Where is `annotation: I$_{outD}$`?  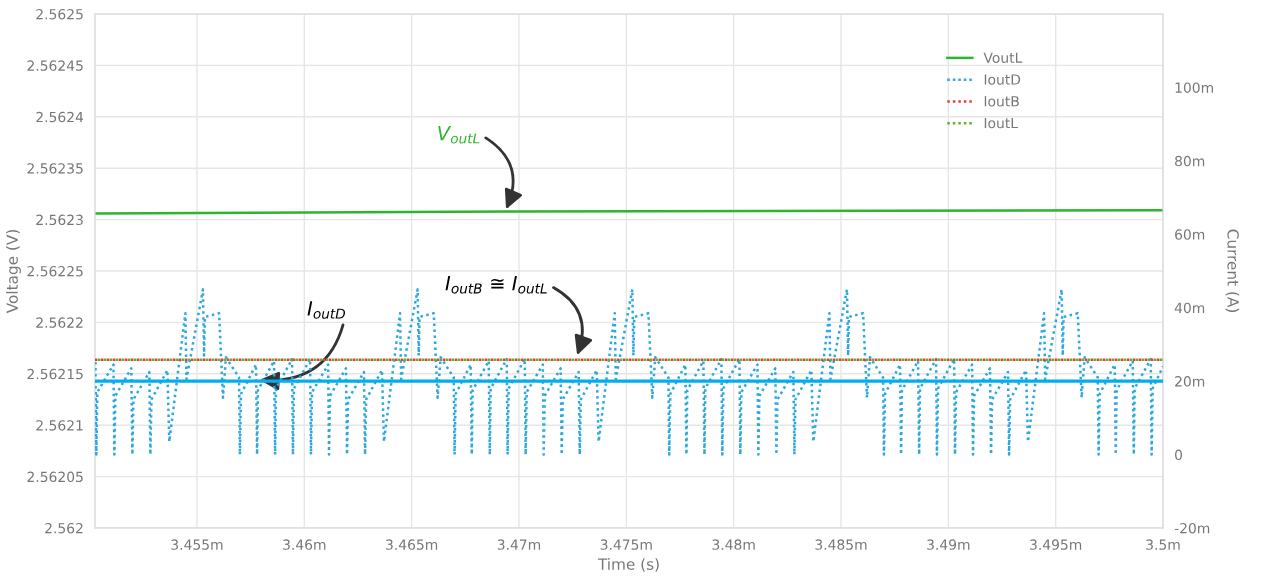 annotation: I$_{outD}$ is located at coordinates (326, 310).